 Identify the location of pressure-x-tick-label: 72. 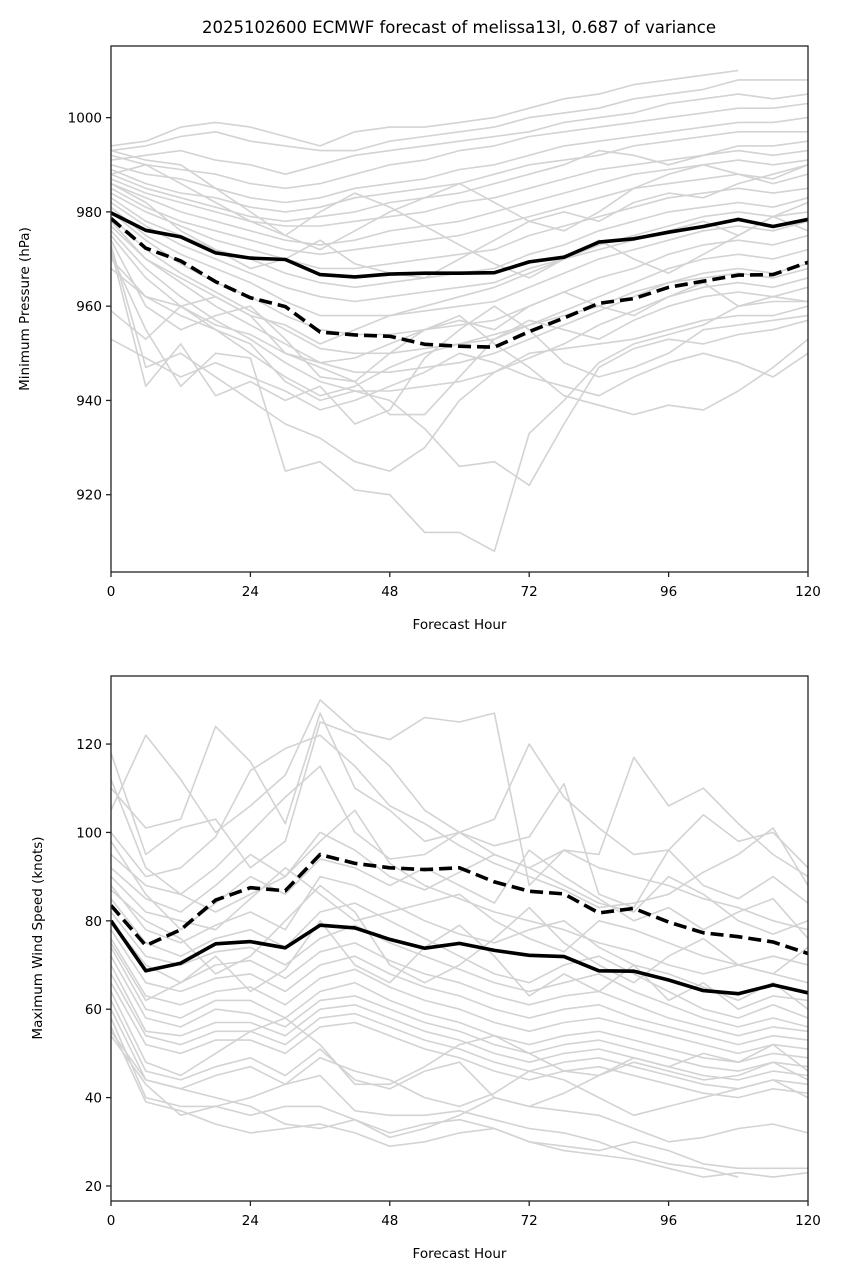
(529, 592).